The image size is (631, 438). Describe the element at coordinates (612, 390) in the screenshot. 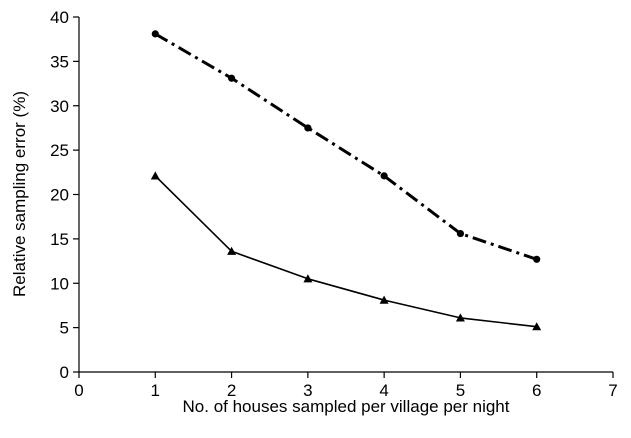

I see `x-tick-label: 7` at that location.